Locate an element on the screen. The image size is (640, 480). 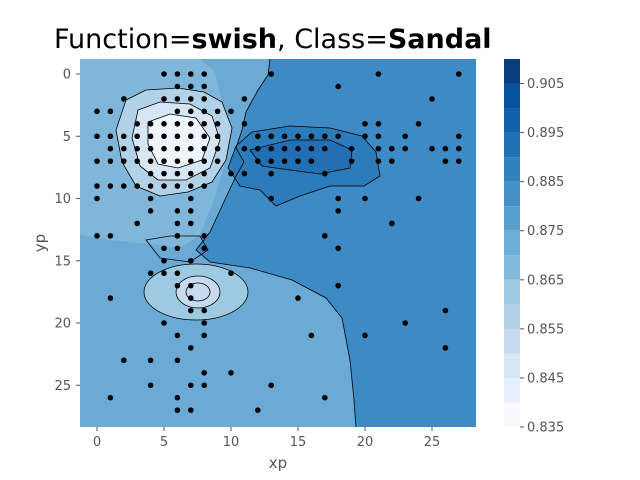
x-tick-label: 10 is located at coordinates (231, 442).